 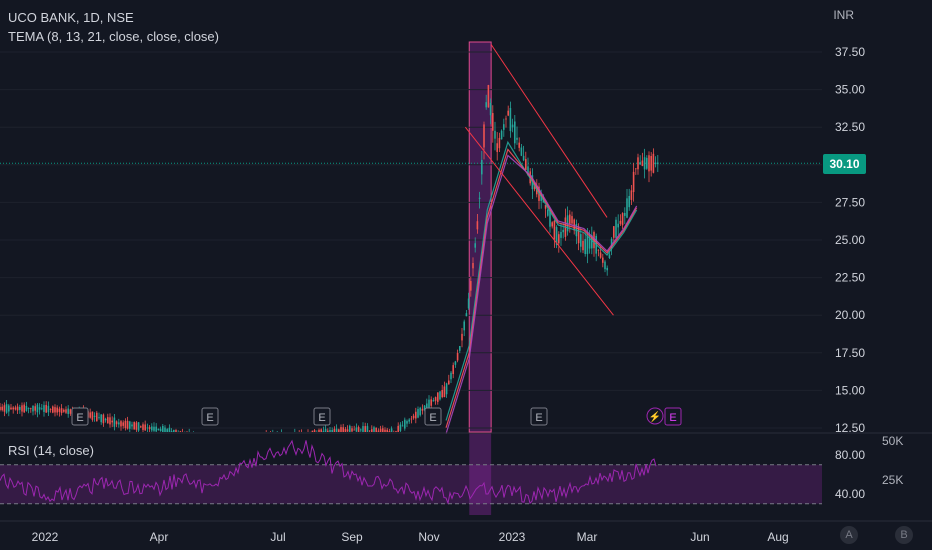 What do you see at coordinates (904, 535) in the screenshot?
I see `log-scale-button: B` at bounding box center [904, 535].